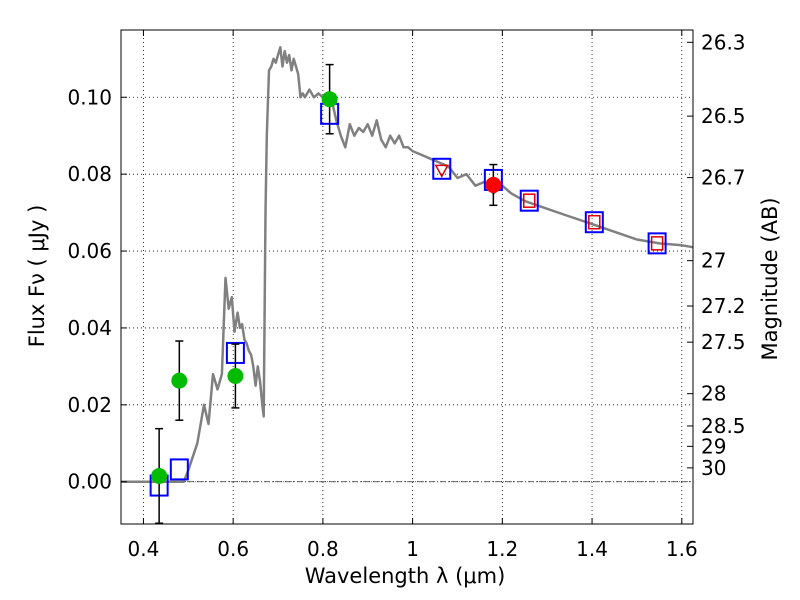 The image size is (800, 600). What do you see at coordinates (144, 549) in the screenshot?
I see `x-tick-label: 0.4` at bounding box center [144, 549].